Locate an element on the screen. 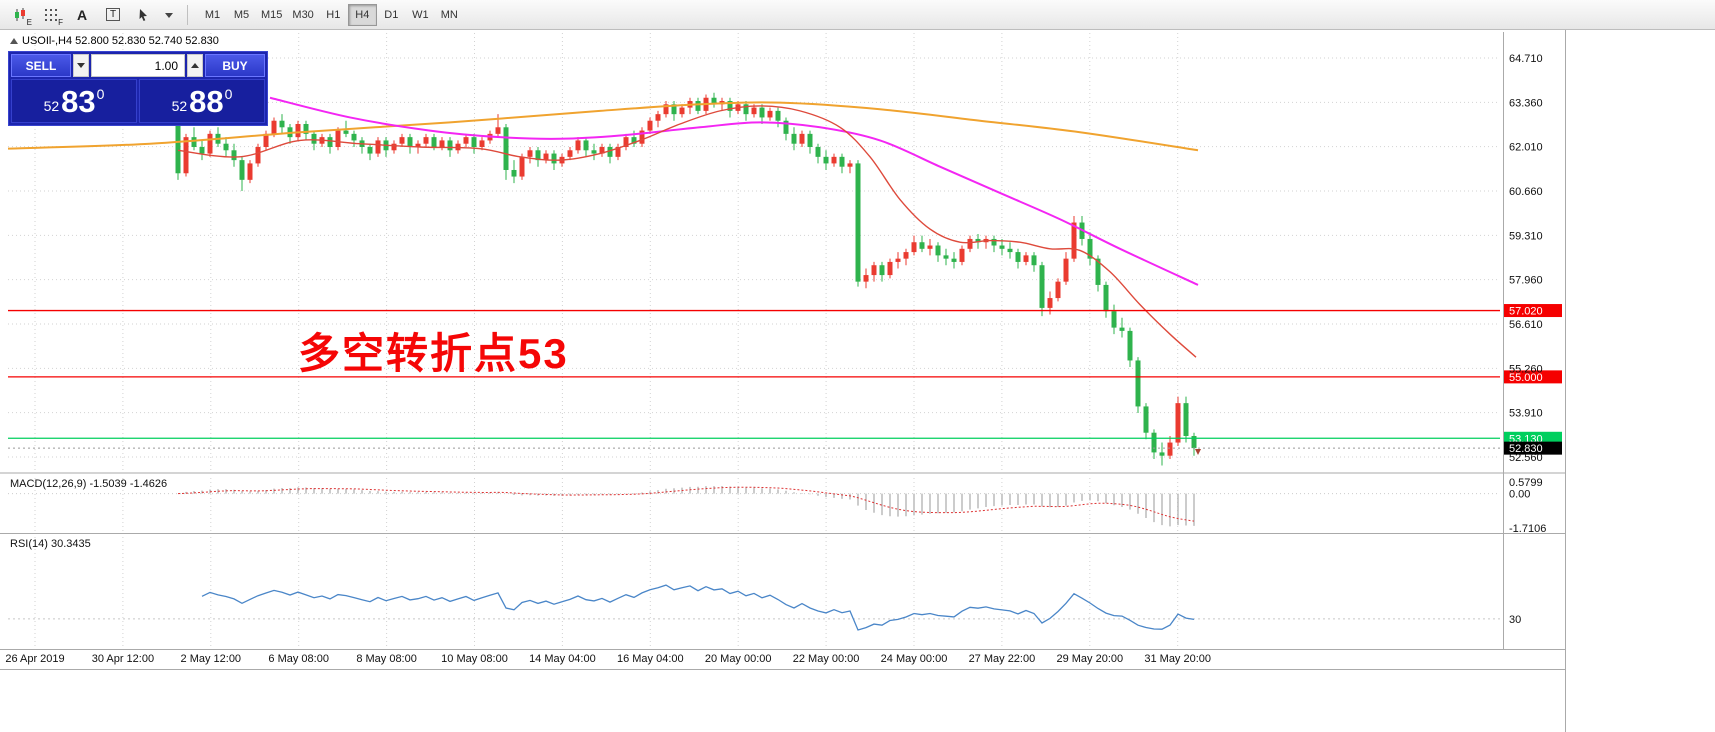  timeframe-button-d1: D1 is located at coordinates (391, 14).